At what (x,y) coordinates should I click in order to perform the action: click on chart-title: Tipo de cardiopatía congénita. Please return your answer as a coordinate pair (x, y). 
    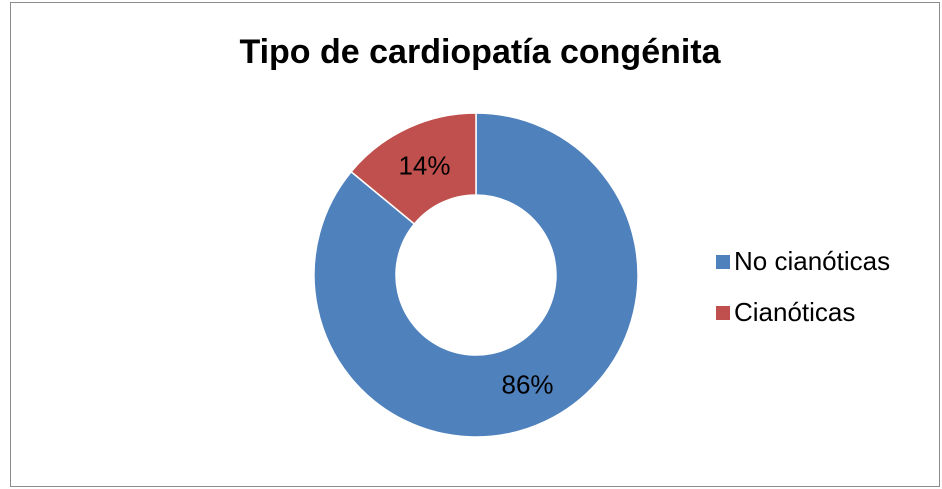
    Looking at the image, I should click on (480, 52).